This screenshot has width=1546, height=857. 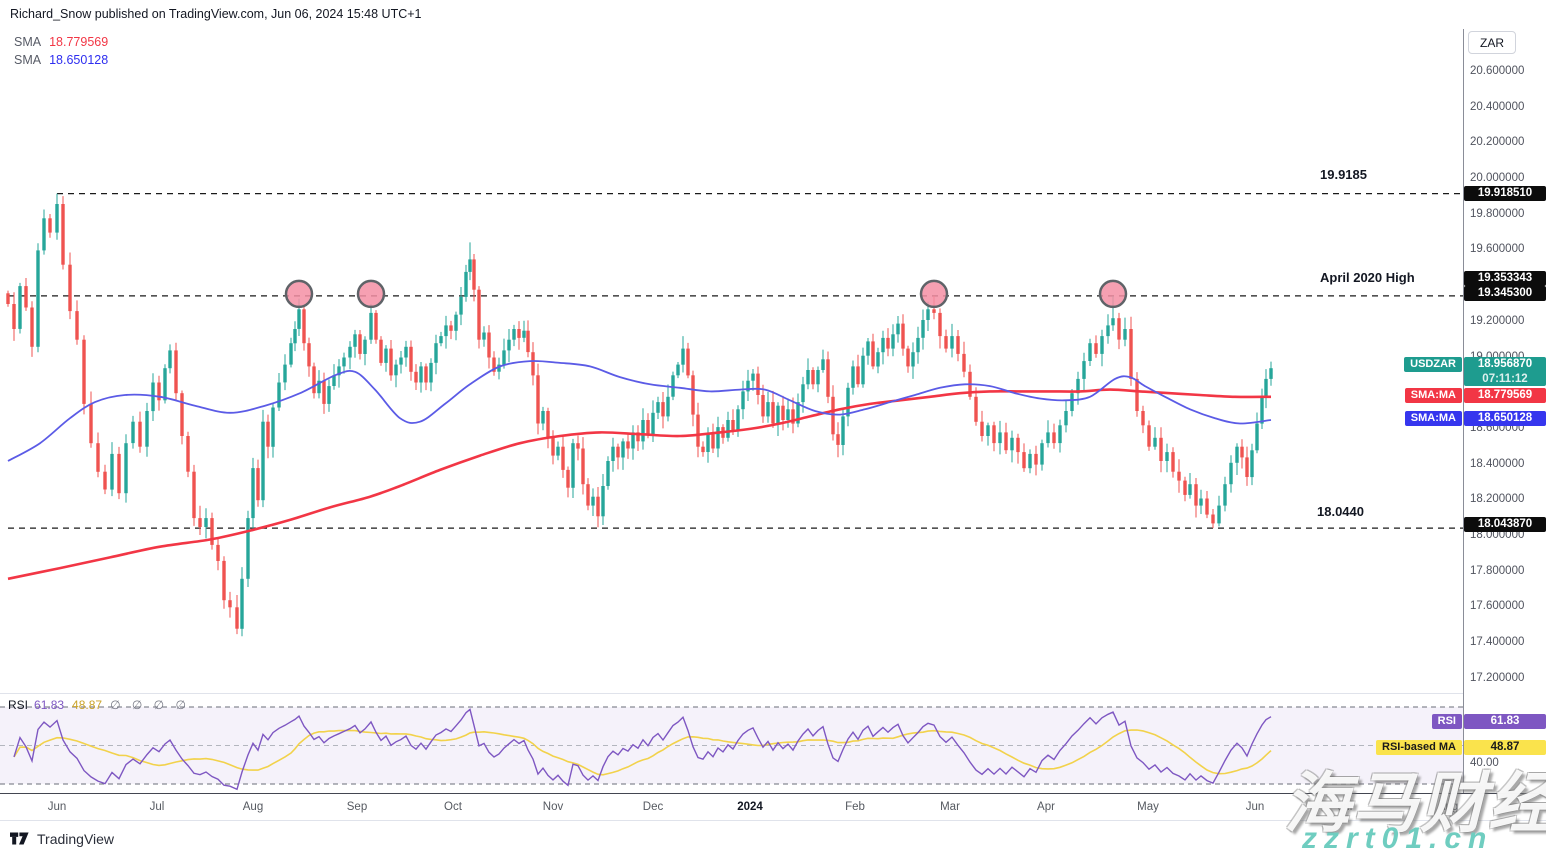 I want to click on sma-slow-line, so click(x=639, y=411).